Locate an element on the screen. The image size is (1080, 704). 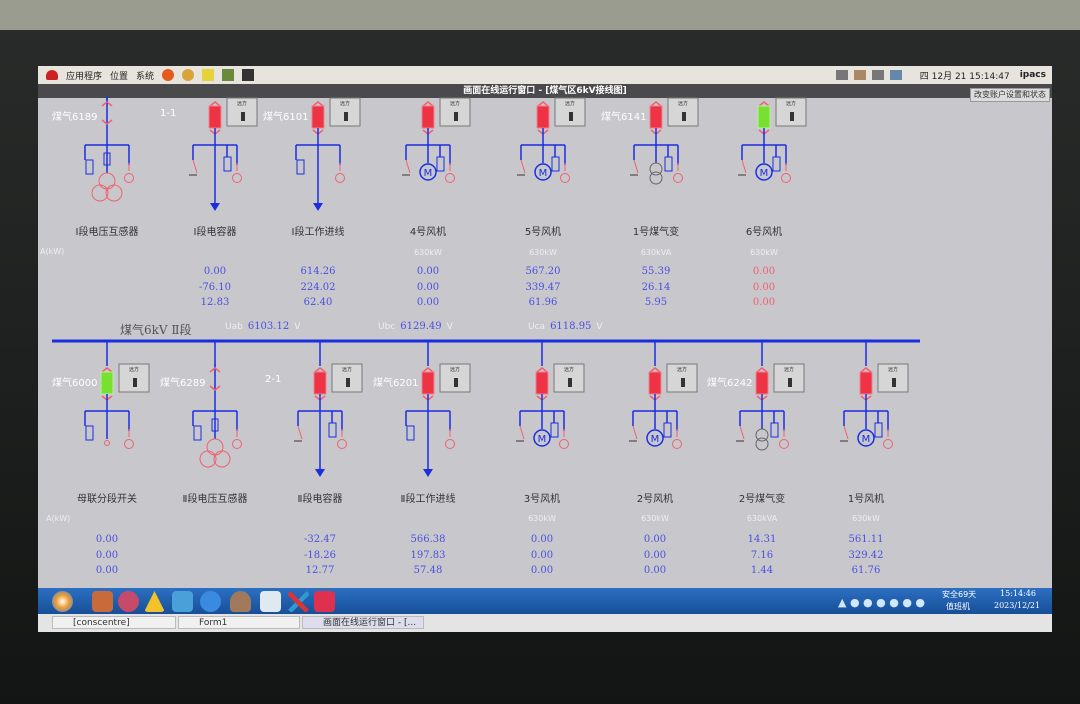
transformer-icon is located at coordinates (656, 178).